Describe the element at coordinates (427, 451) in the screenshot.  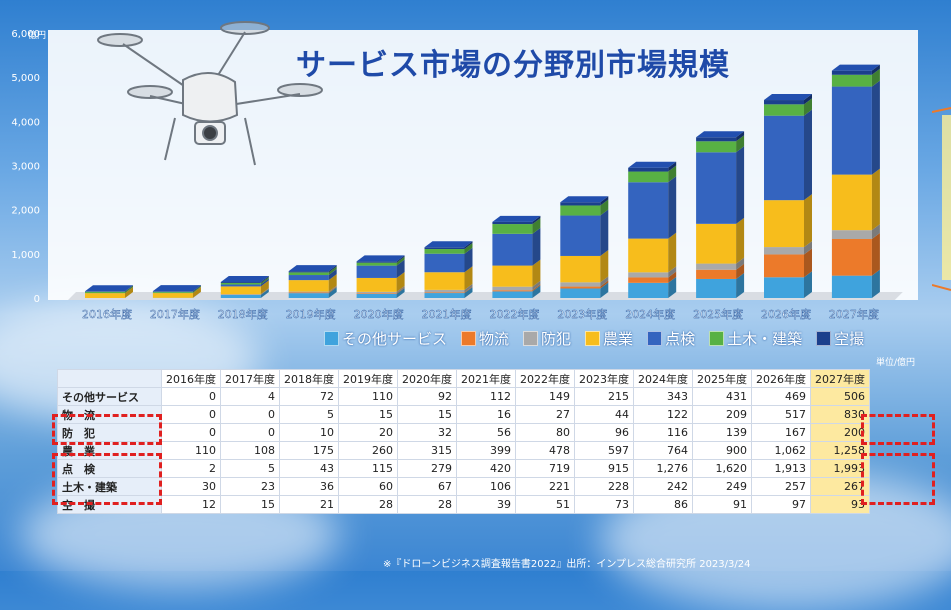
I see `table-cell: 315` at that location.